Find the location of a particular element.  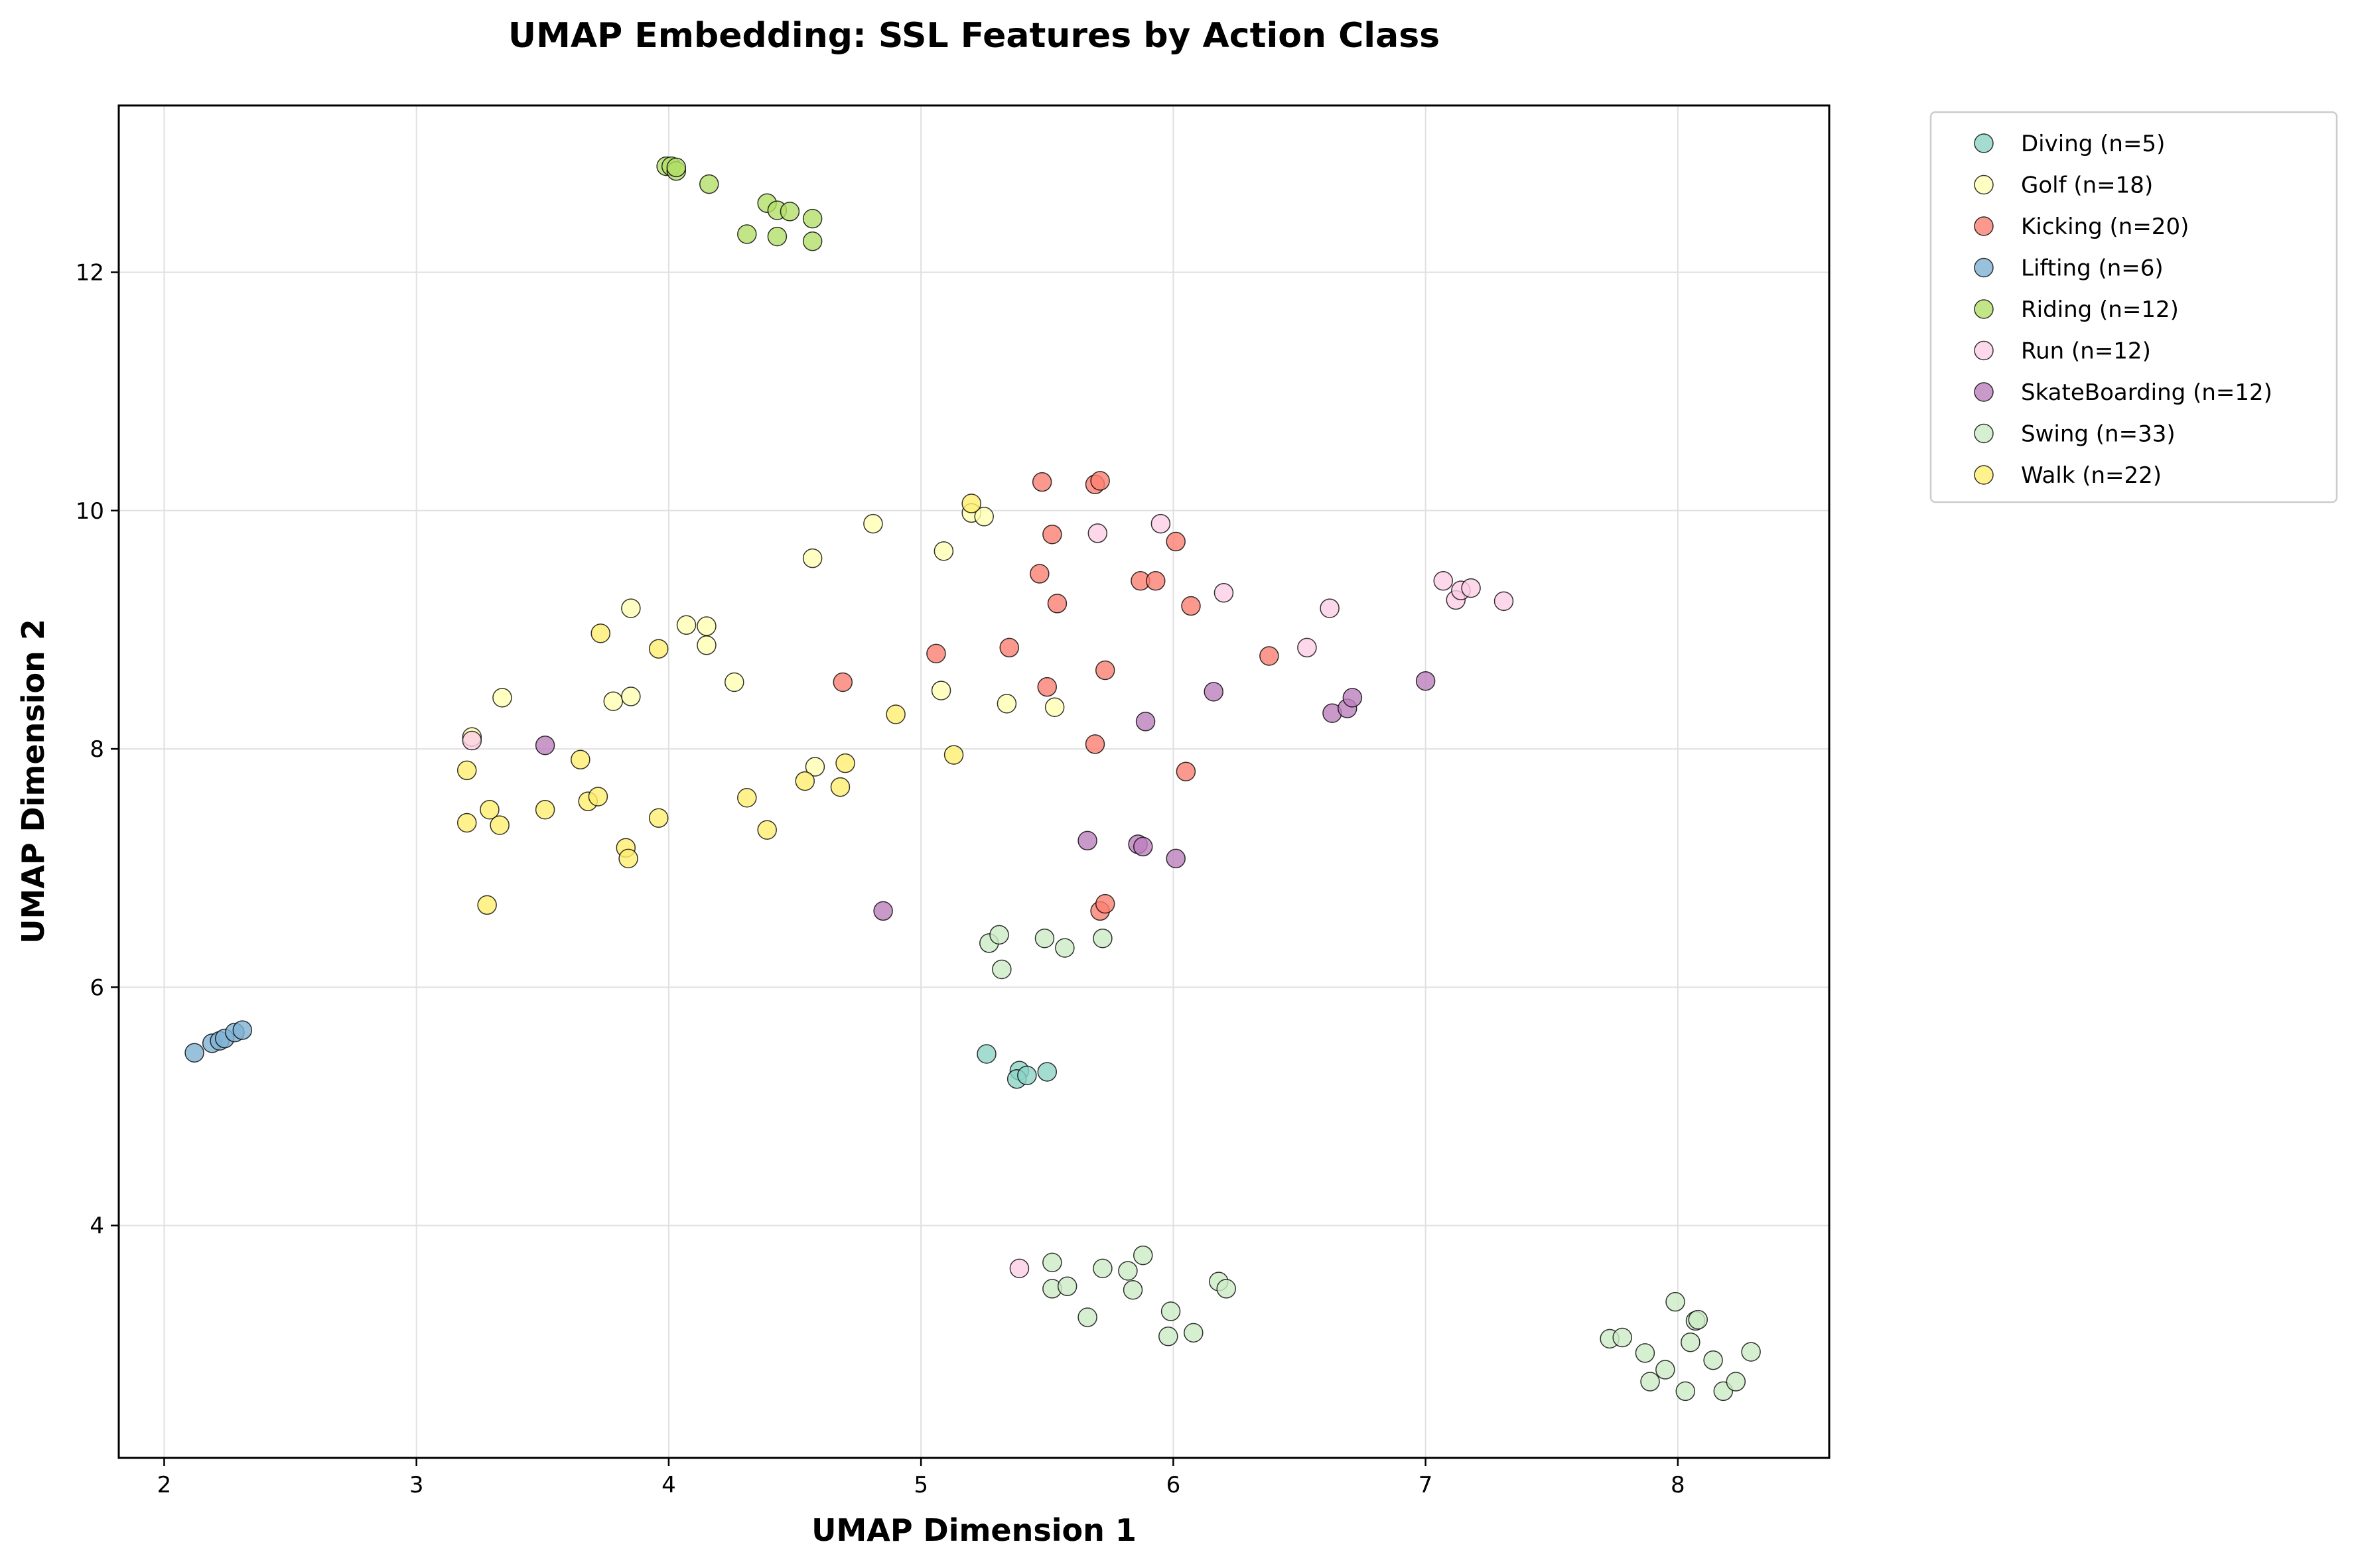

legend-item-swing: Swing (n=33) is located at coordinates (2075, 435).